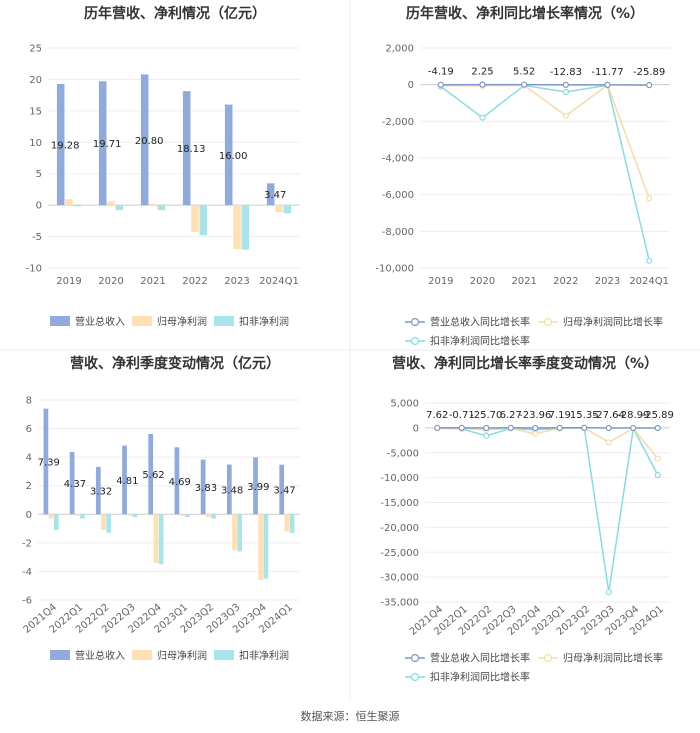 This screenshot has width=700, height=733. Describe the element at coordinates (399, 503) in the screenshot. I see `y-tick-label: -15,000` at that location.